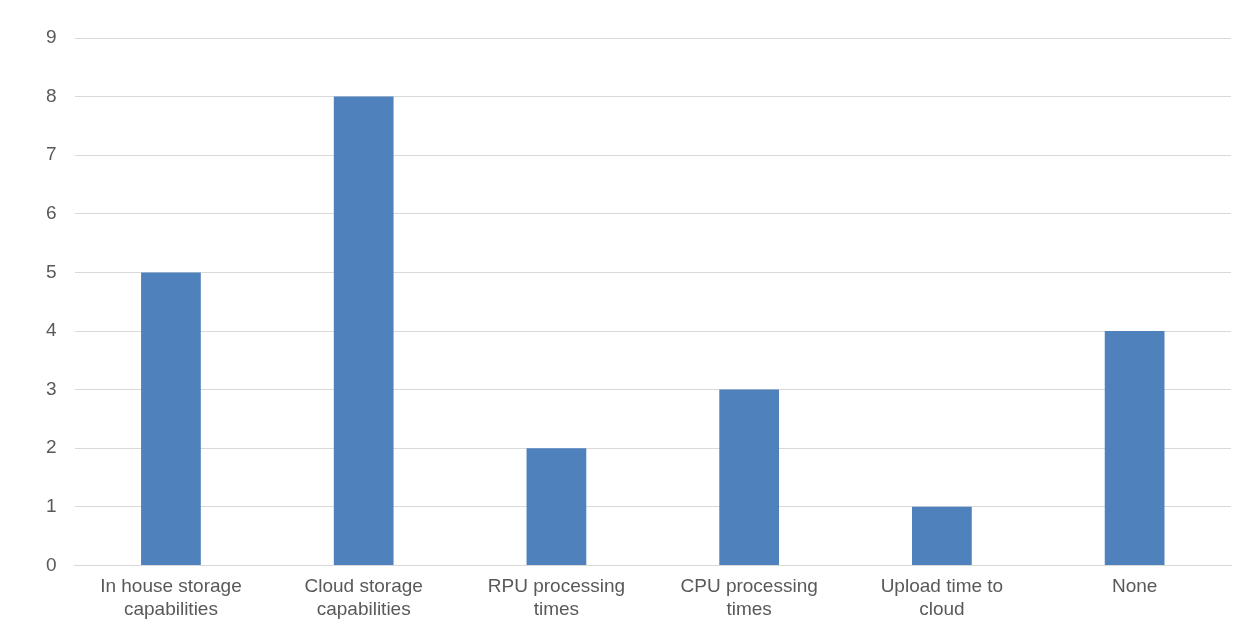 This screenshot has width=1247, height=641. What do you see at coordinates (51, 330) in the screenshot?
I see `y-tick-label: 4` at bounding box center [51, 330].